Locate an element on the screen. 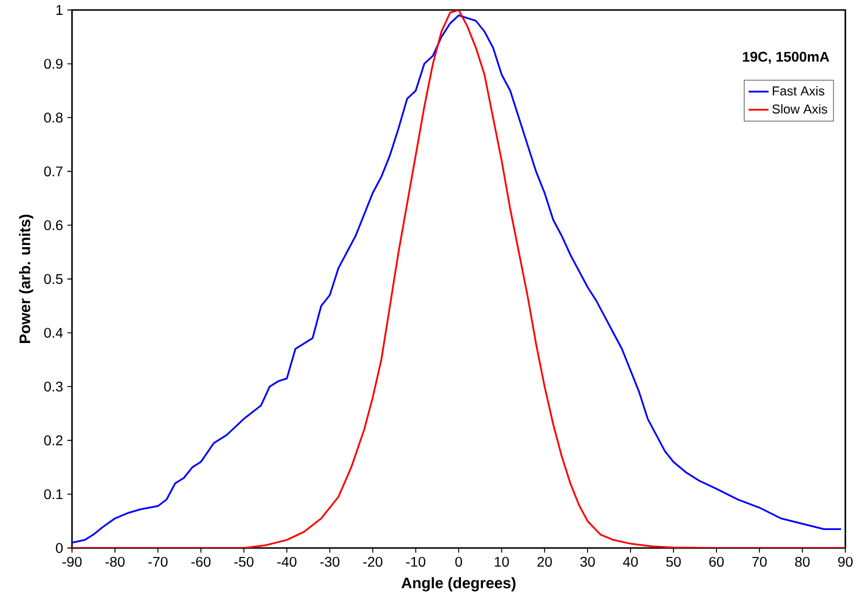  x-tick-label: -90 is located at coordinates (72, 561).